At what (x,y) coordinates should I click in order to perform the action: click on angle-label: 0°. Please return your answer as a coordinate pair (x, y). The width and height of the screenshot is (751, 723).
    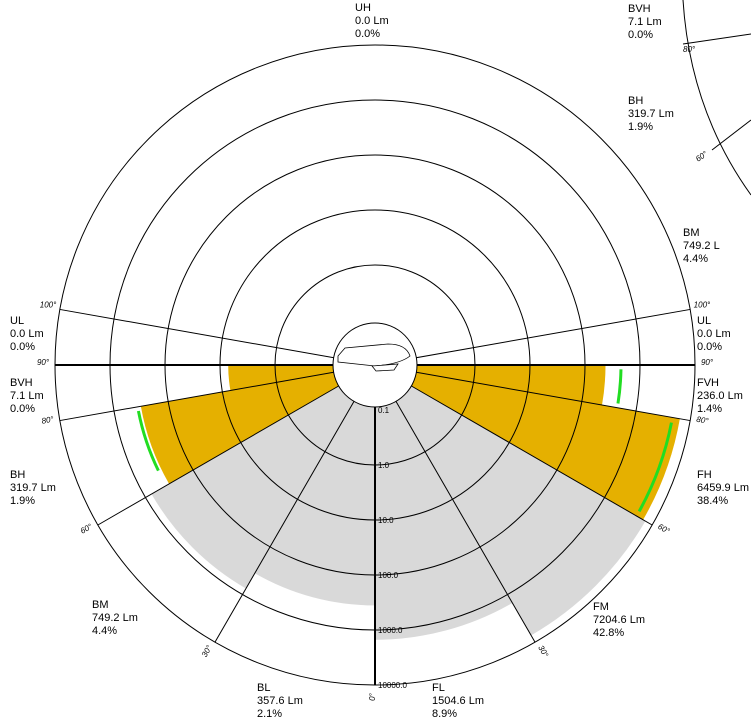
    Looking at the image, I should click on (372, 696).